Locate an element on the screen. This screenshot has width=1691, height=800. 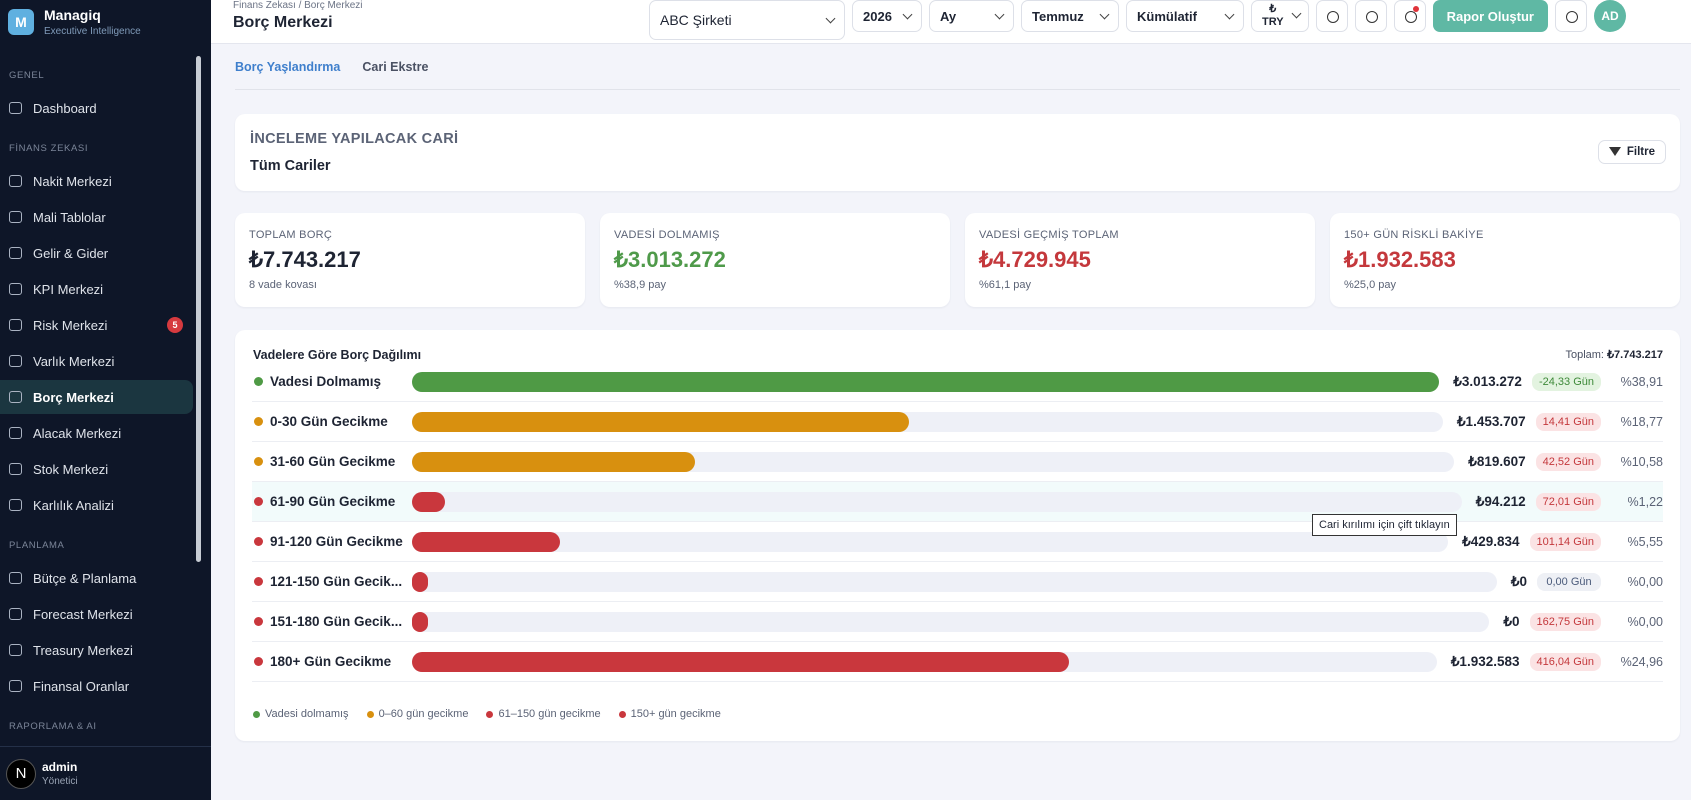
company-select: ABC Şirketi is located at coordinates (747, 20).